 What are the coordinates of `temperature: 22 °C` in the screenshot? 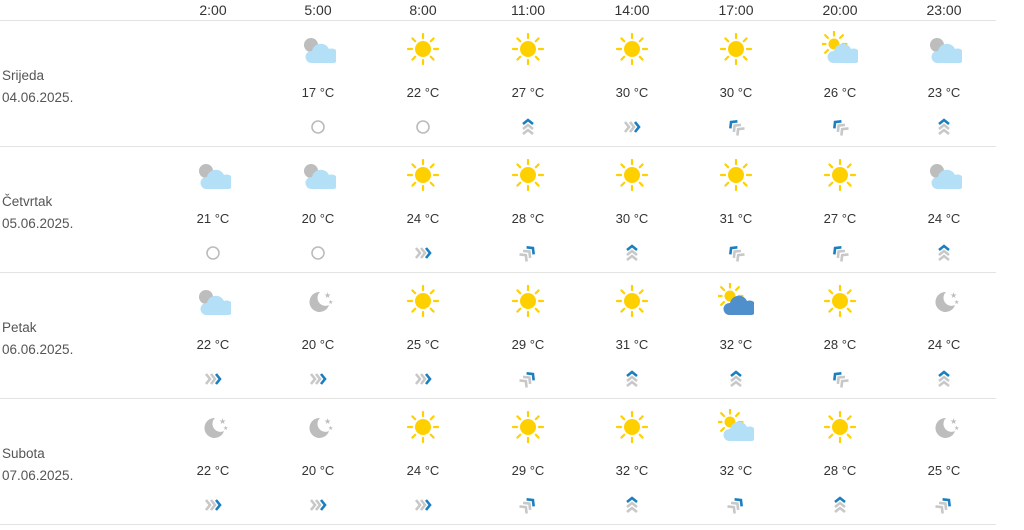 It's located at (423, 92).